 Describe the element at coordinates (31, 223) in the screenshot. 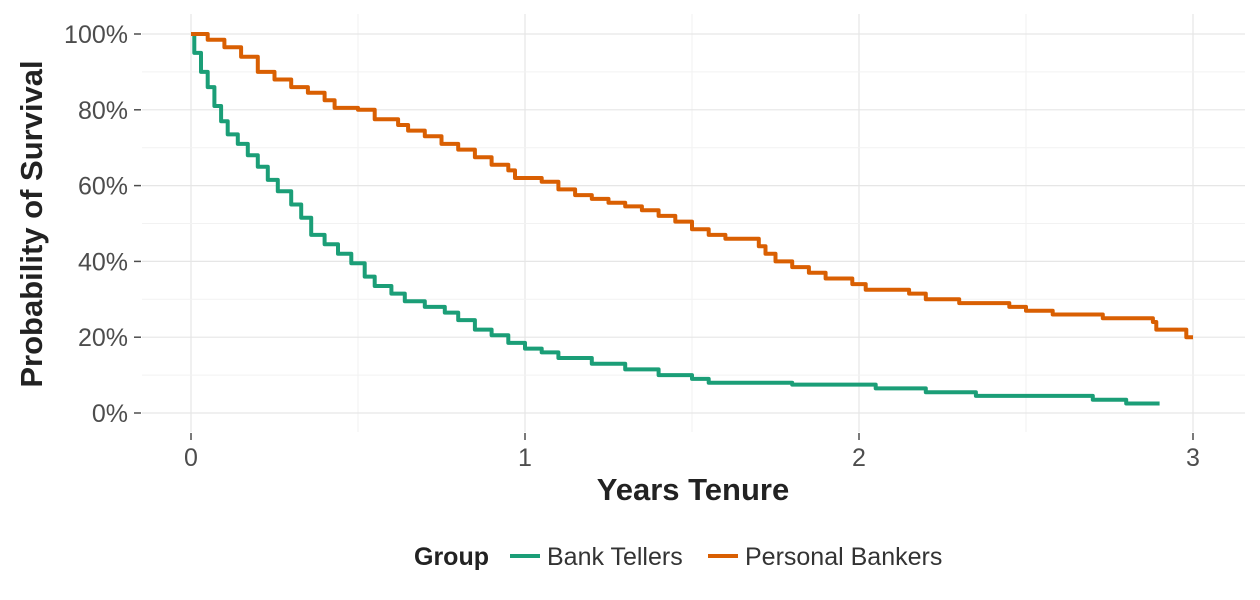

I see `y-axis-title: Probability of Survival` at that location.